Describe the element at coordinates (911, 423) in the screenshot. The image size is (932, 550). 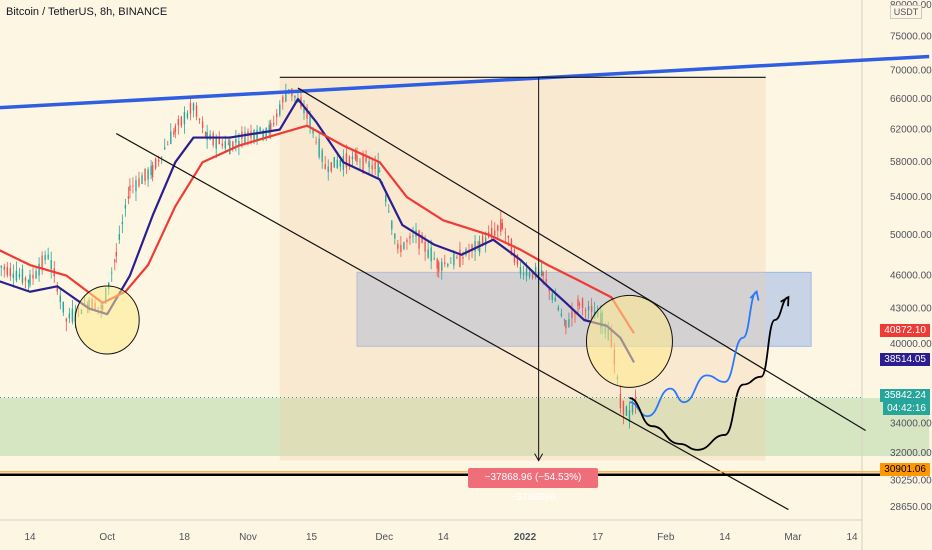
I see `y-tick-label: 34000.00` at that location.